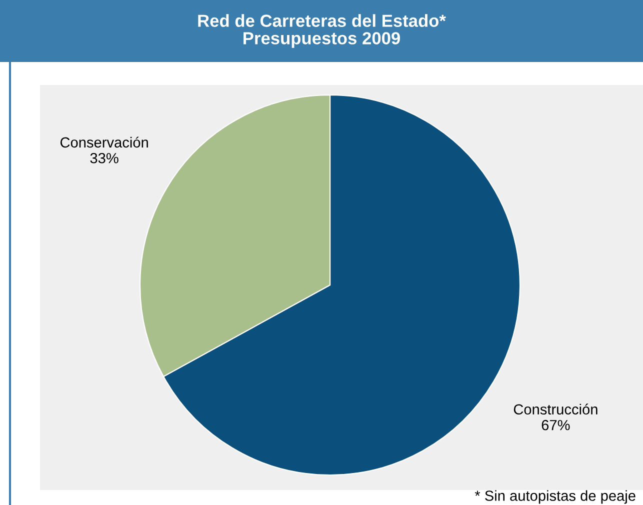 Image resolution: width=643 pixels, height=505 pixels. I want to click on text: * Sin autopistas de peaje, so click(555, 497).